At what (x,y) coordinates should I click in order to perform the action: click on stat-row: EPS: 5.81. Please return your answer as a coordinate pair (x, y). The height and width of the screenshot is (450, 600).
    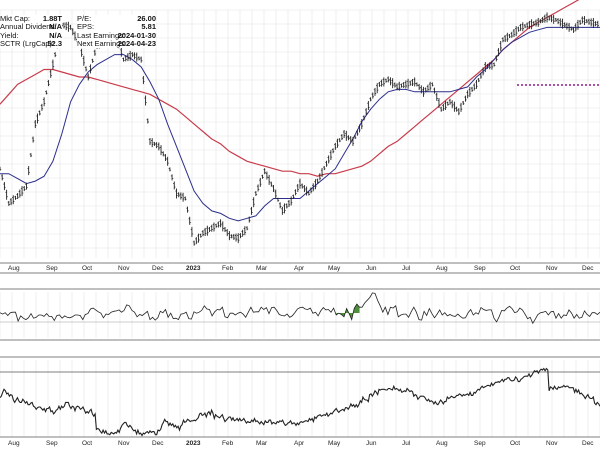
    Looking at the image, I should click on (116, 27).